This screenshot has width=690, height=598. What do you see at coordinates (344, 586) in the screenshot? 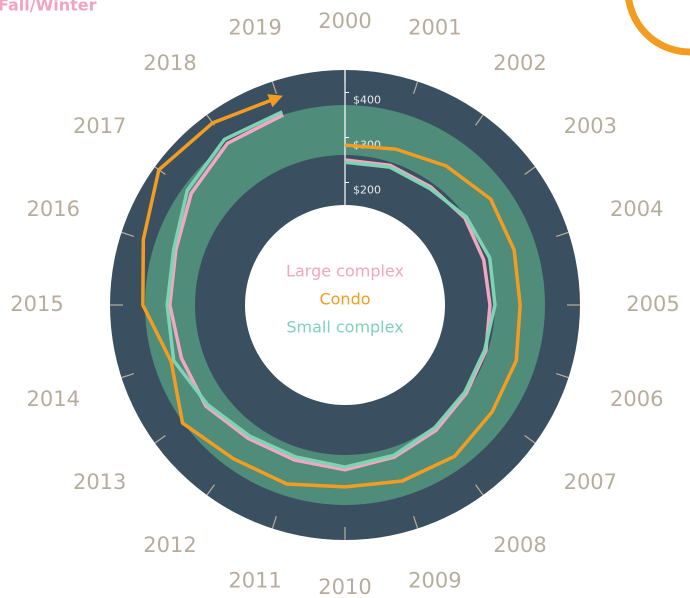
I see `category-label: 2010` at bounding box center [344, 586].